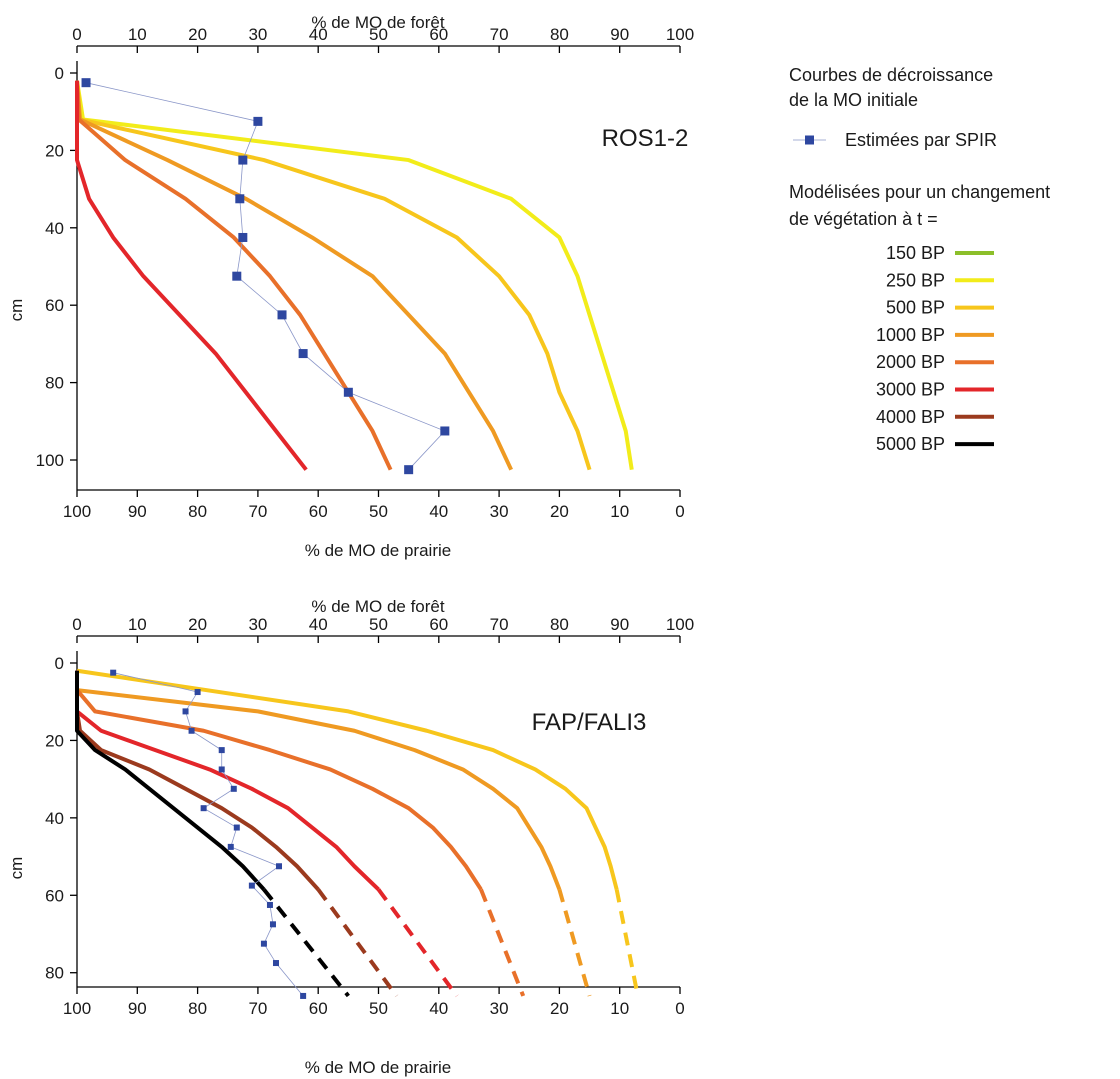 Image resolution: width=1120 pixels, height=1079 pixels. I want to click on series-line-5000-bp, so click(170, 780).